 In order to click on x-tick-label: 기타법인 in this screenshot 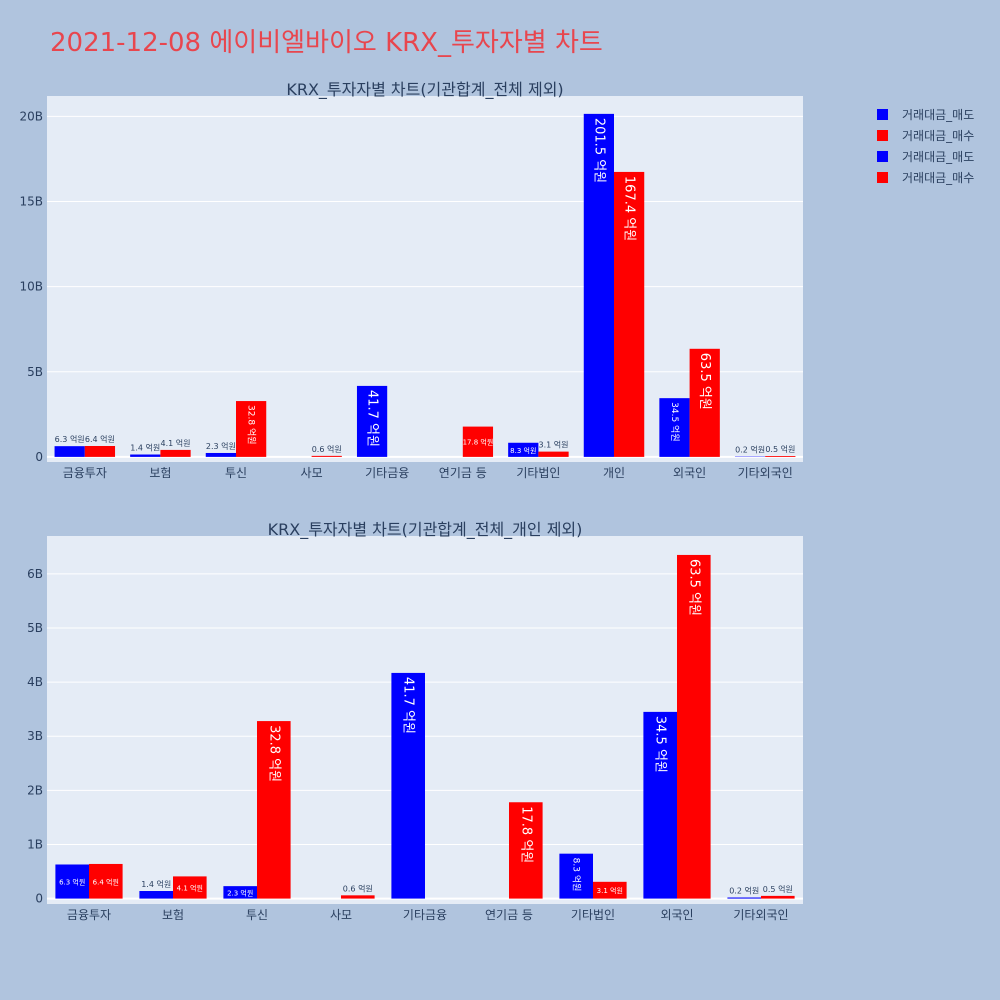, I will do `click(538, 473)`.